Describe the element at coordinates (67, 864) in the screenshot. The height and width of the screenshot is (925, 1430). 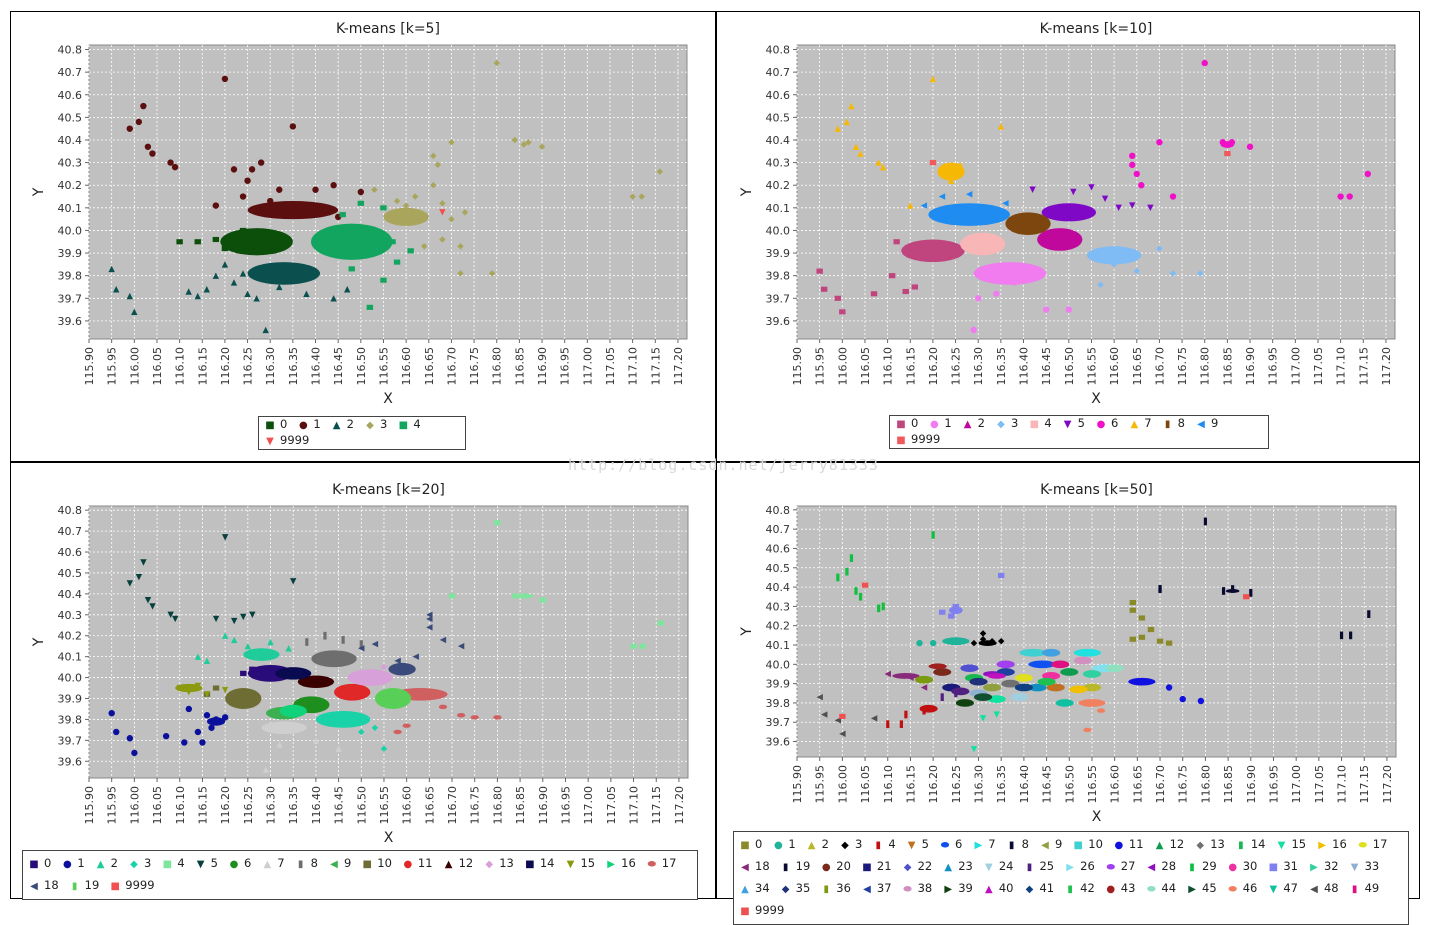
I see `legend-marker-icon: ●` at that location.